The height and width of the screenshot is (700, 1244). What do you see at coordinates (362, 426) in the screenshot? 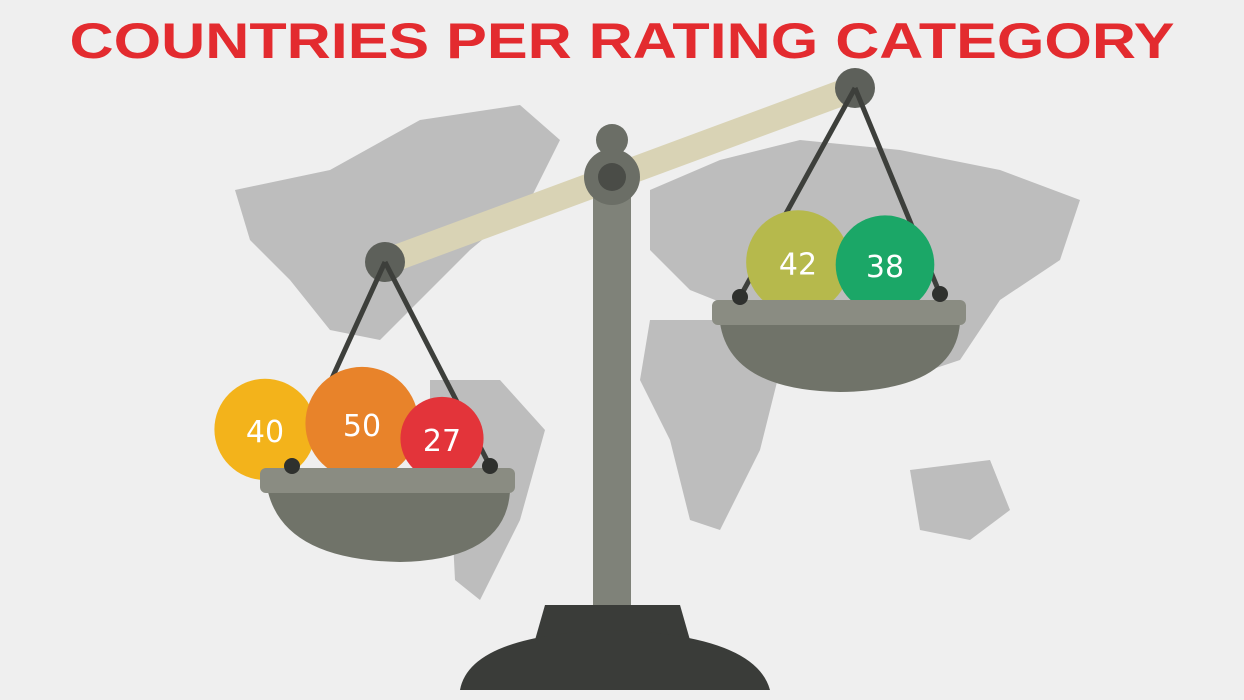
I see `bubble-label: 50` at bounding box center [362, 426].